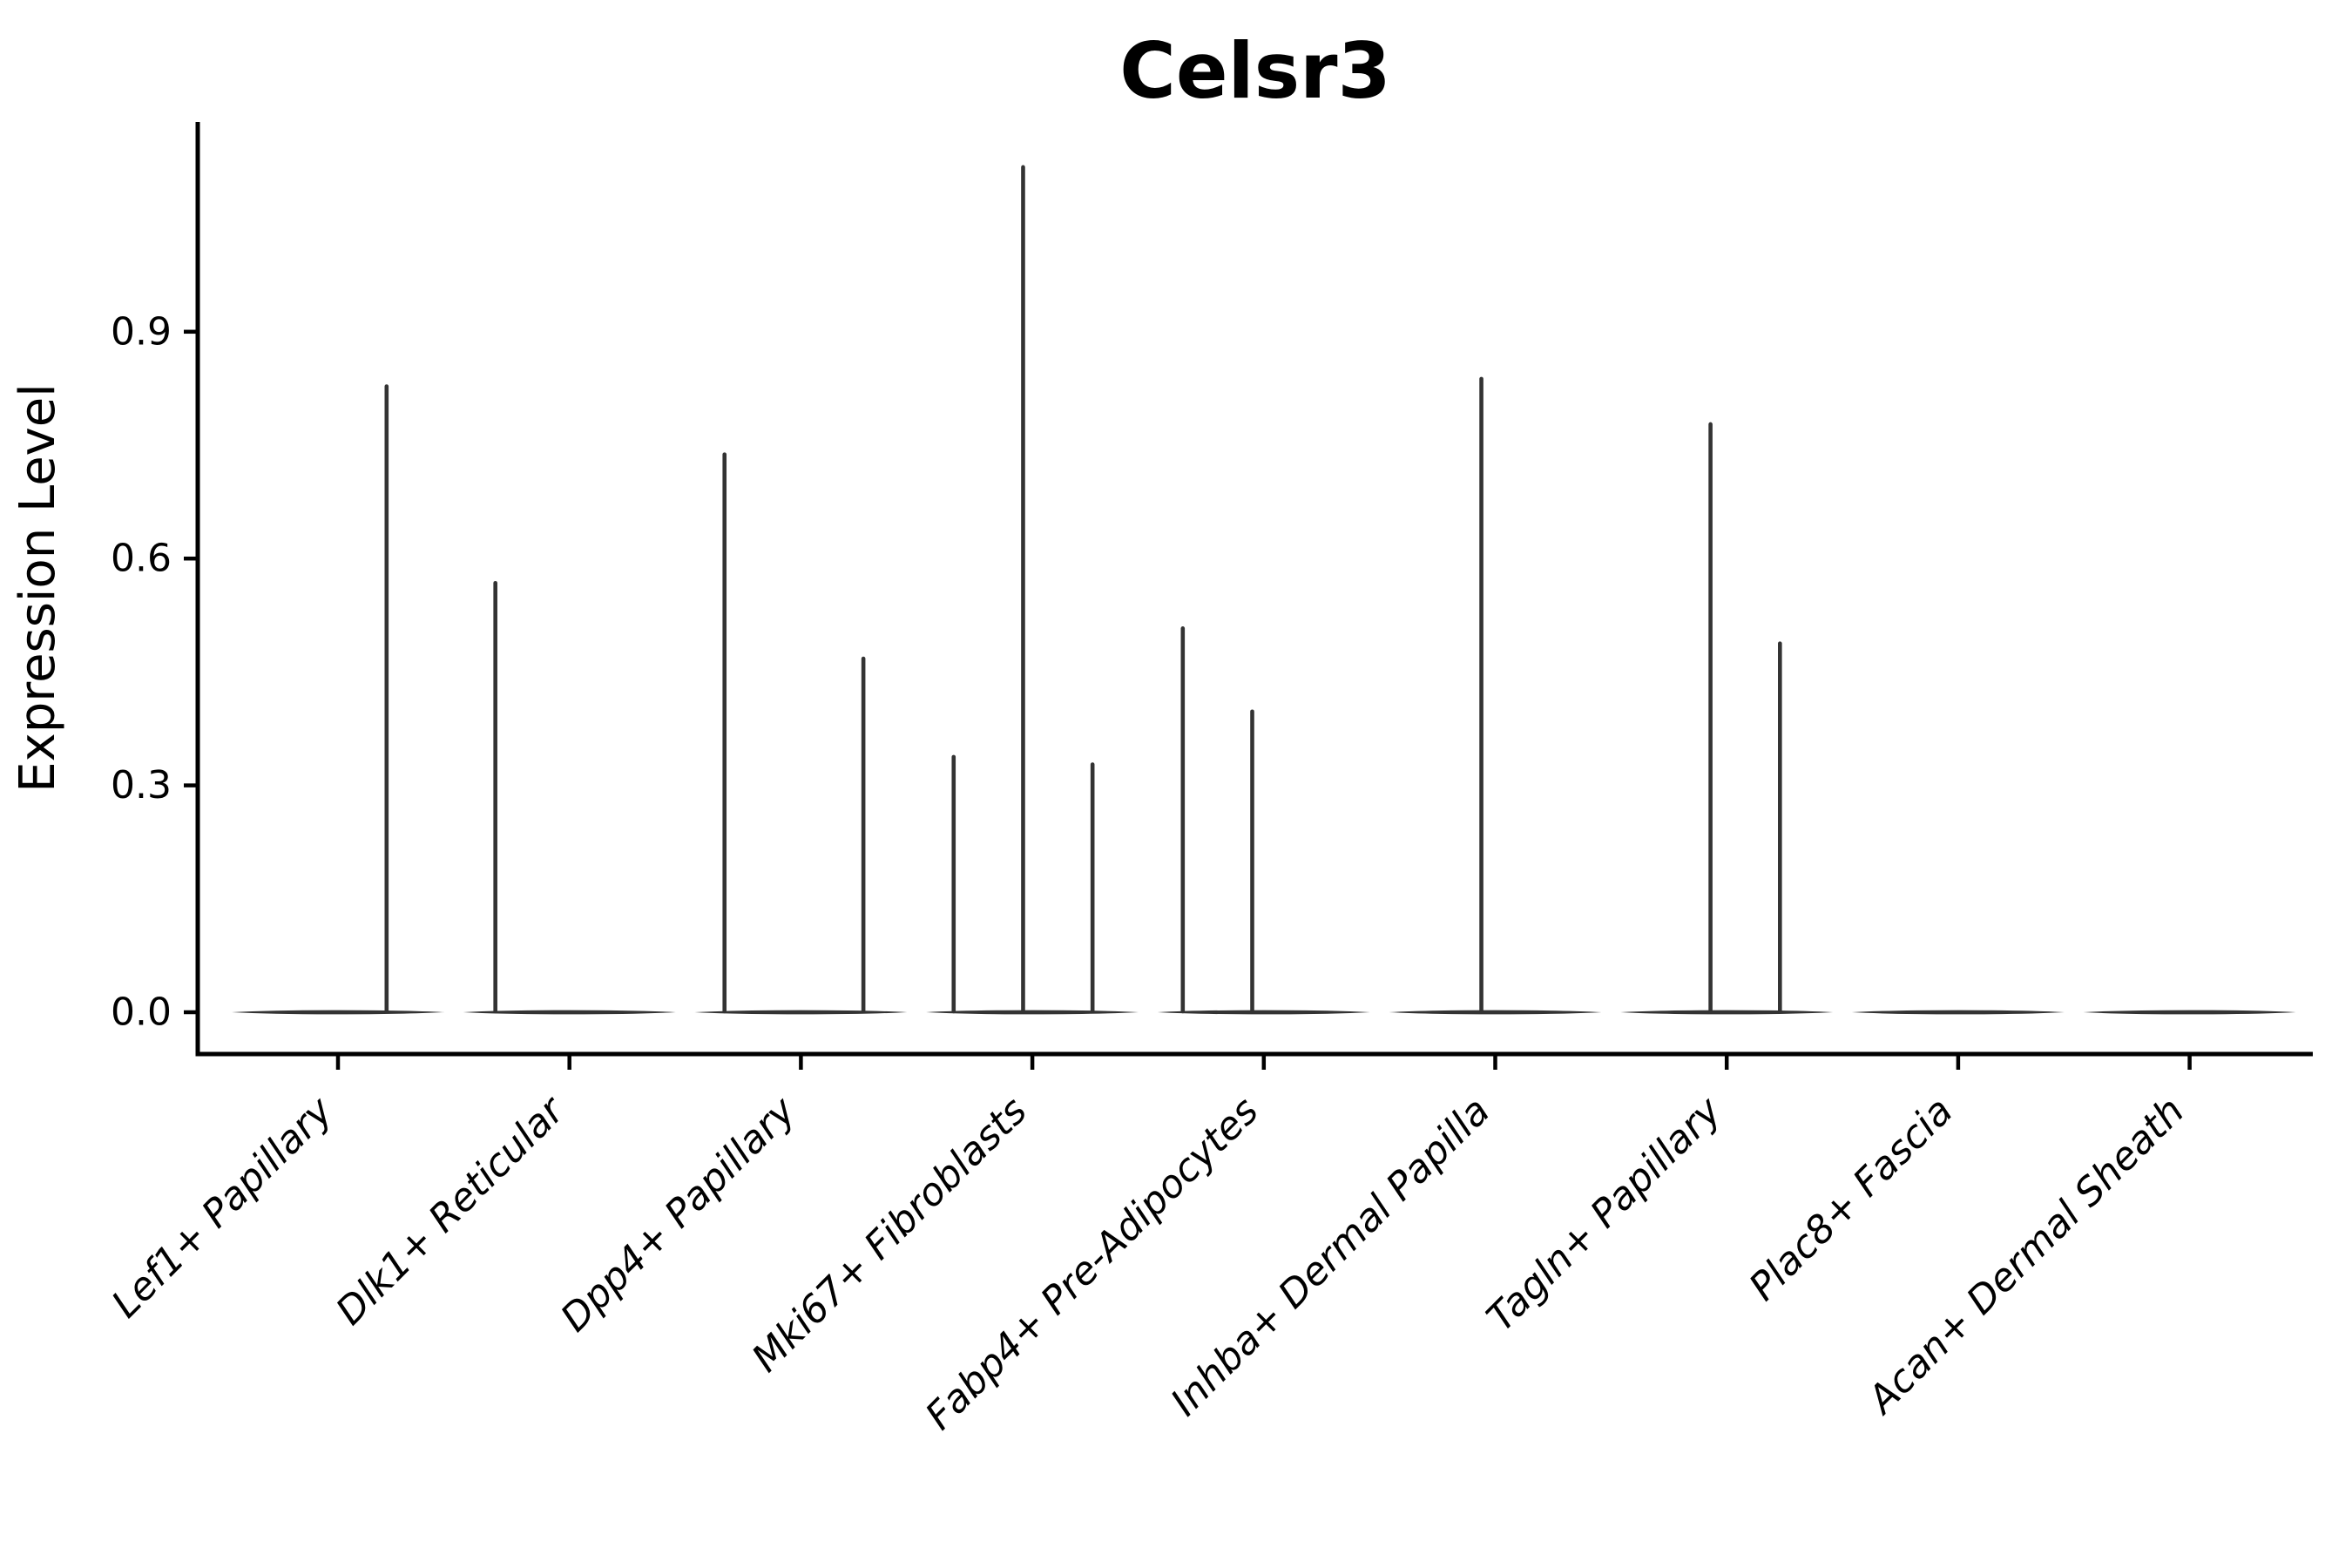  Describe the element at coordinates (141, 559) in the screenshot. I see `y-tick-label: 0.6` at that location.